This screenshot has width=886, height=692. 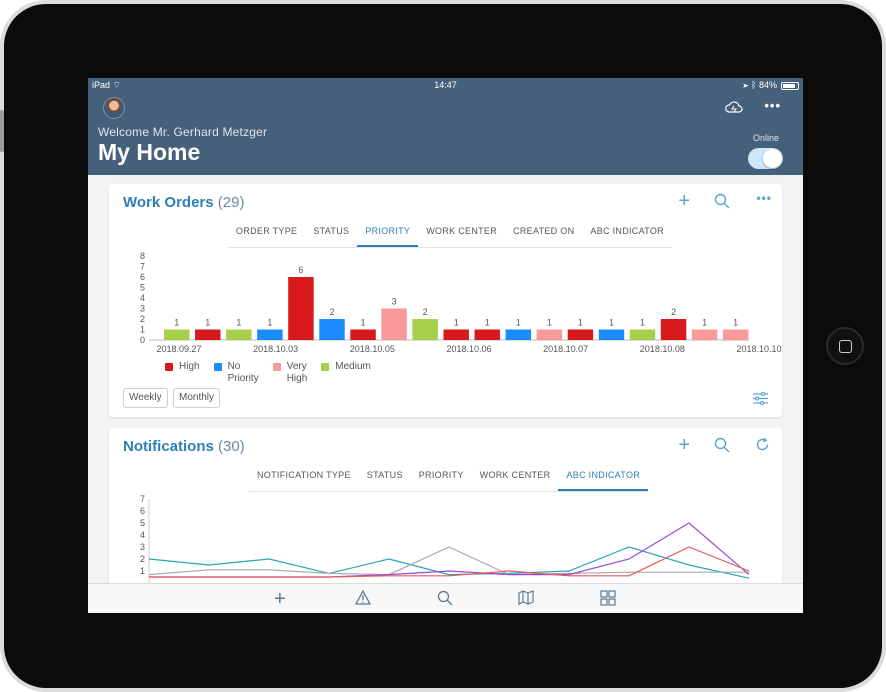 I want to click on x-tick-label: 2018.10.08, so click(x=662, y=349).